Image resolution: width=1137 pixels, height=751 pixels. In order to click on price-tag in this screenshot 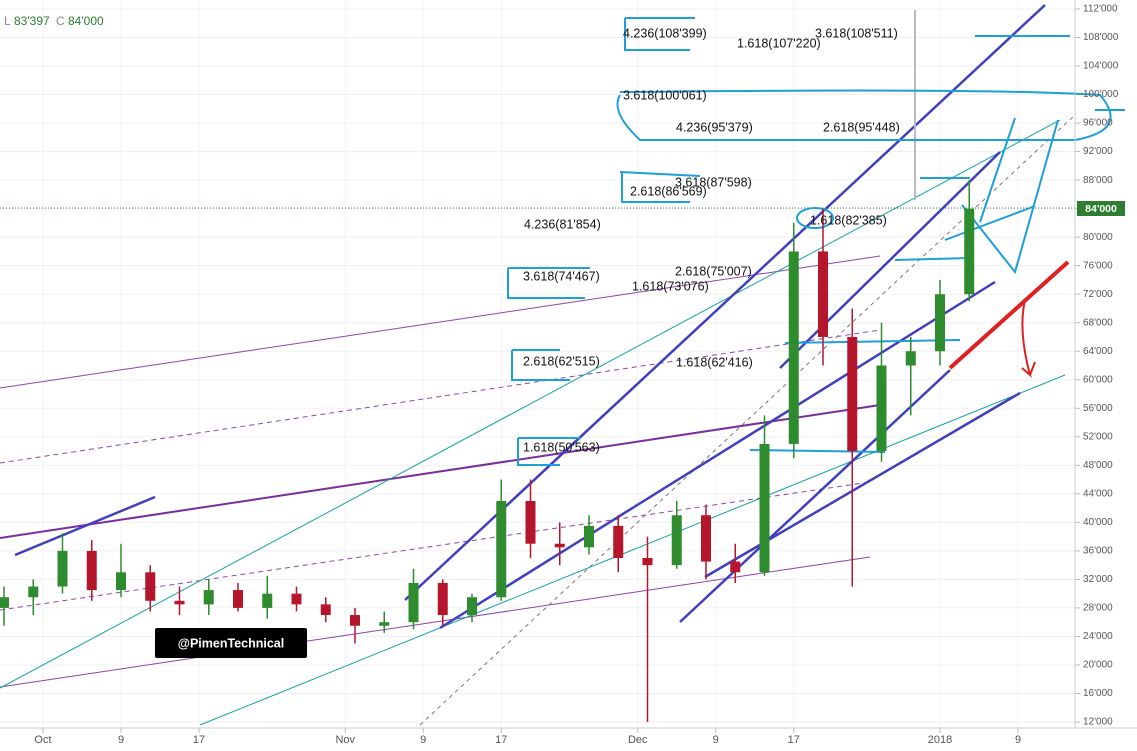, I will do `click(1101, 208)`.